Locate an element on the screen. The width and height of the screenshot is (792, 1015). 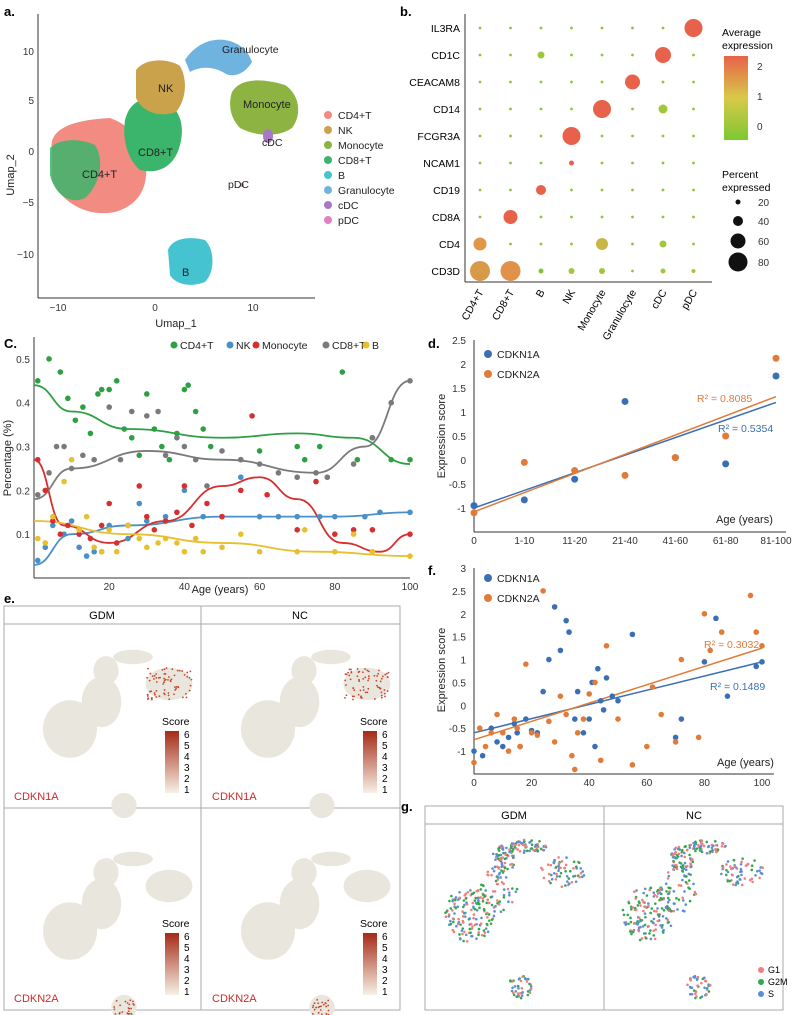
cluster-cd4t-overlap is located at coordinates (75, 170).